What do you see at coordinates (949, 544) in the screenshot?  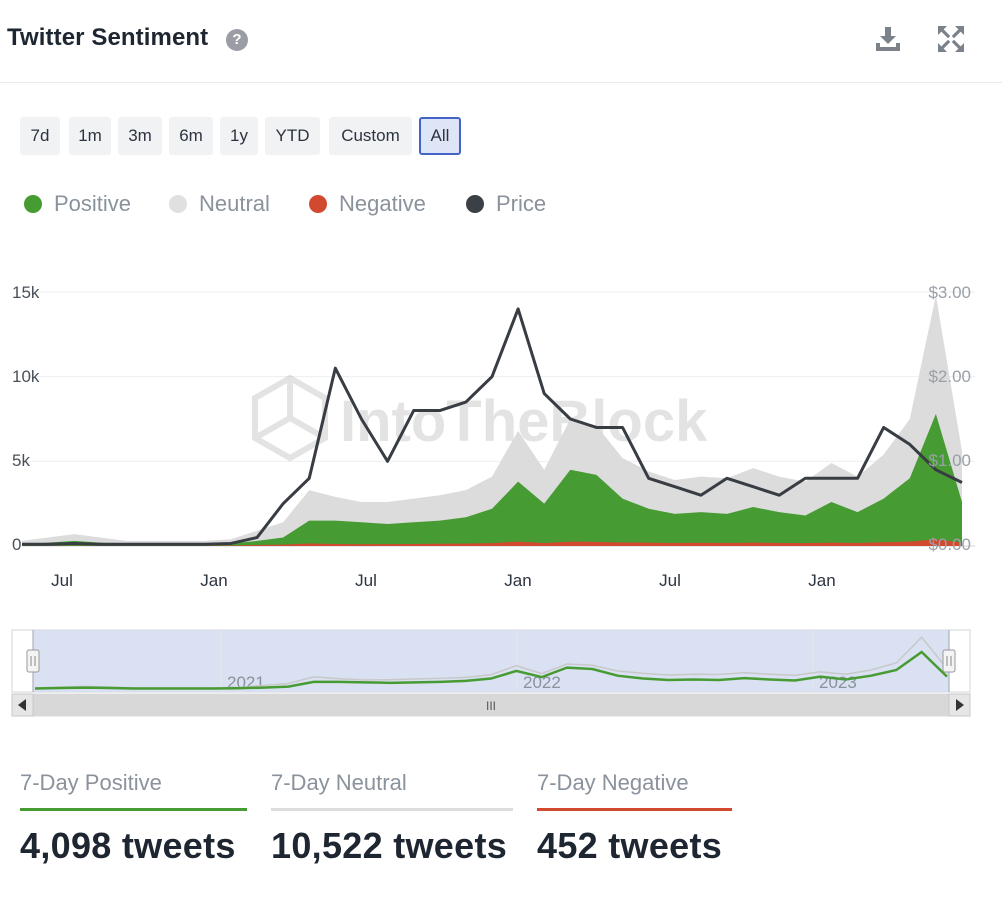 I see `y-right-tick-0: $0.00` at bounding box center [949, 544].